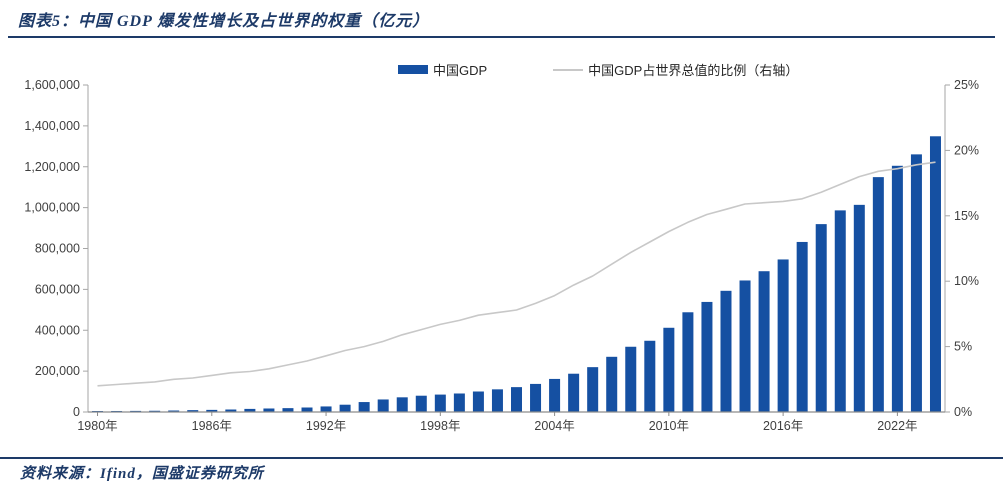 This screenshot has width=1003, height=487. Describe the element at coordinates (142, 474) in the screenshot. I see `source-note: 资料来源：Ifind，国盛证券研究所` at that location.